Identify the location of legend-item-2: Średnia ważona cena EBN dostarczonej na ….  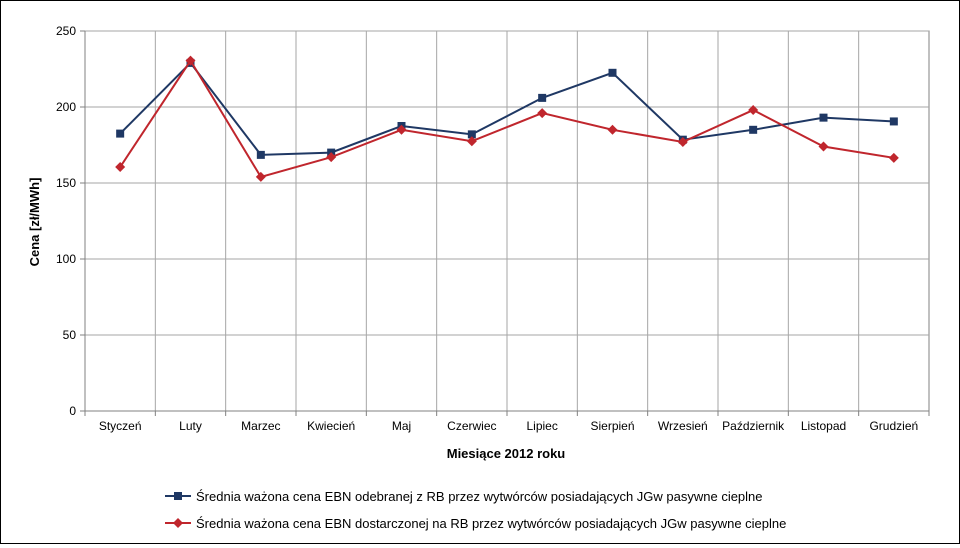
(475, 523).